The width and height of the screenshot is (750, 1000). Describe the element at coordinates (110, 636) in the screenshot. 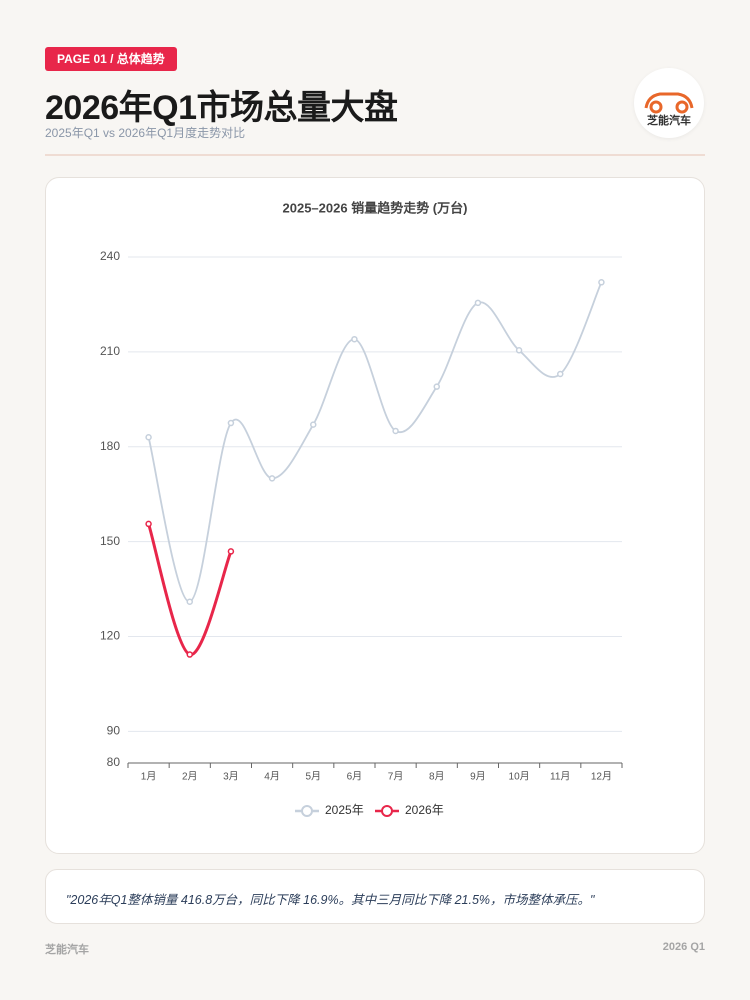

I see `y-tick-label: 120` at that location.